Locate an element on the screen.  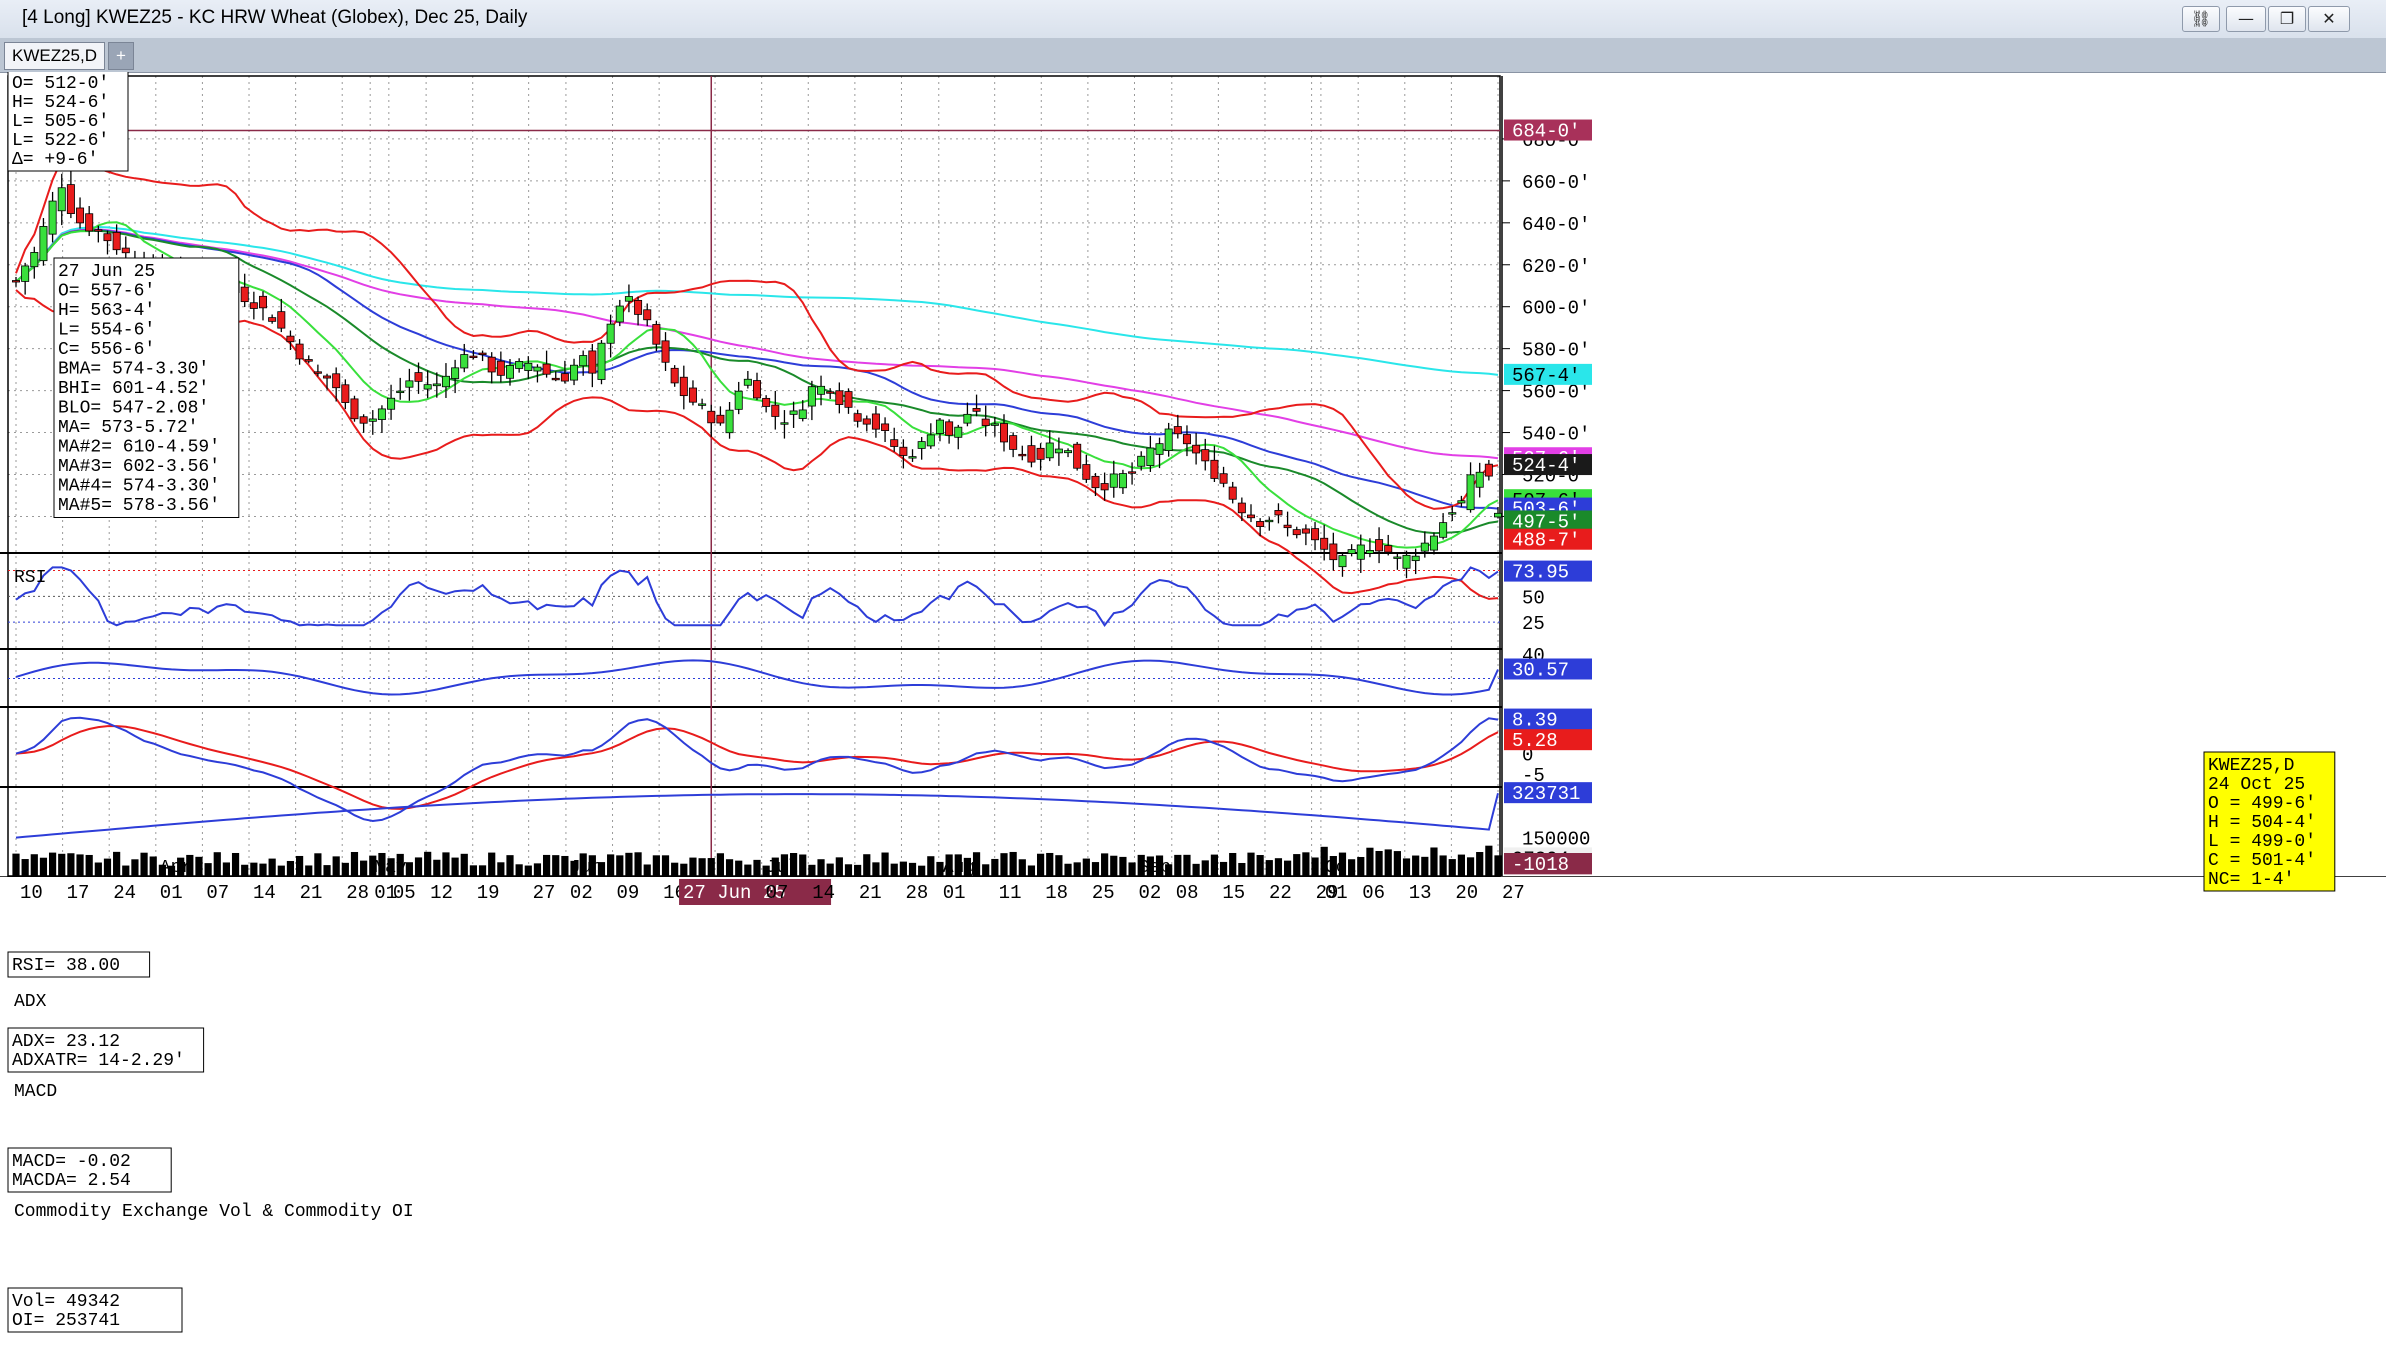
macd-tick-label: -5 is located at coordinates (1533, 776).